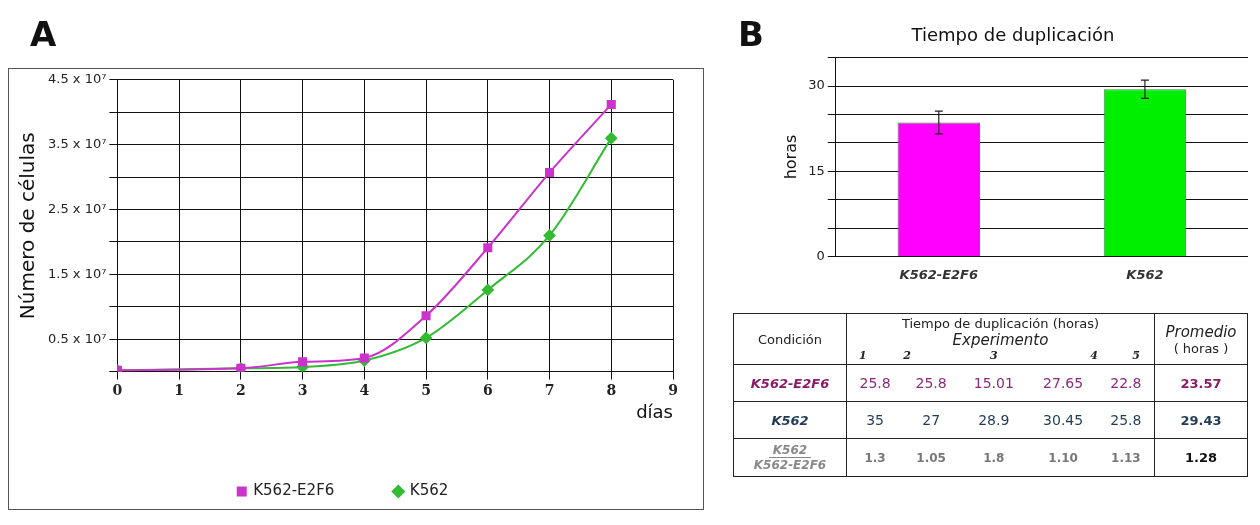  Describe the element at coordinates (994, 383) in the screenshot. I see `text: 15.01` at that location.